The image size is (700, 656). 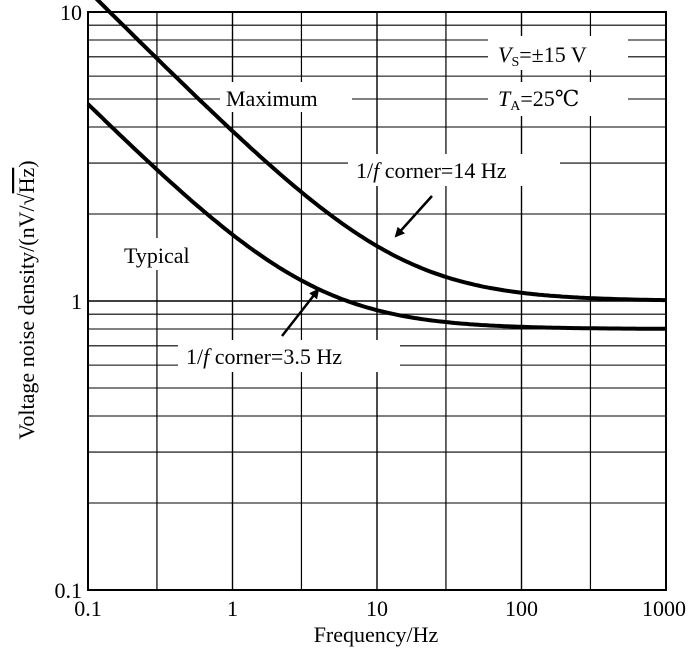 I want to click on typical-label-bg, so click(x=169, y=254).